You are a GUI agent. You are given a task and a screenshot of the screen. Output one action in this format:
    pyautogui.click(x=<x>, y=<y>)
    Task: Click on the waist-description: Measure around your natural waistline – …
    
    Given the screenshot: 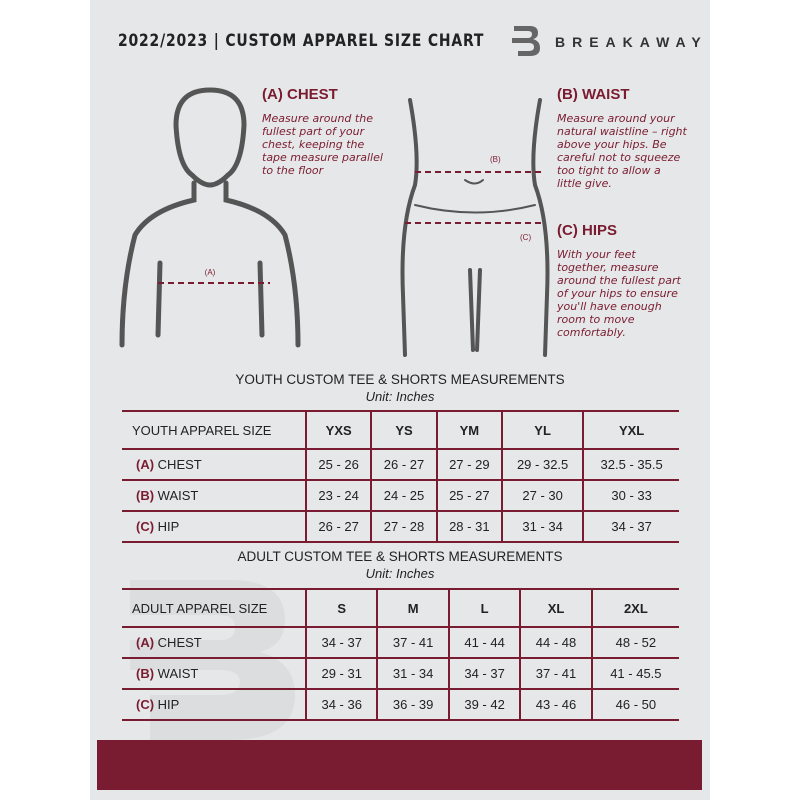 What is the action you would take?
    pyautogui.click(x=622, y=151)
    